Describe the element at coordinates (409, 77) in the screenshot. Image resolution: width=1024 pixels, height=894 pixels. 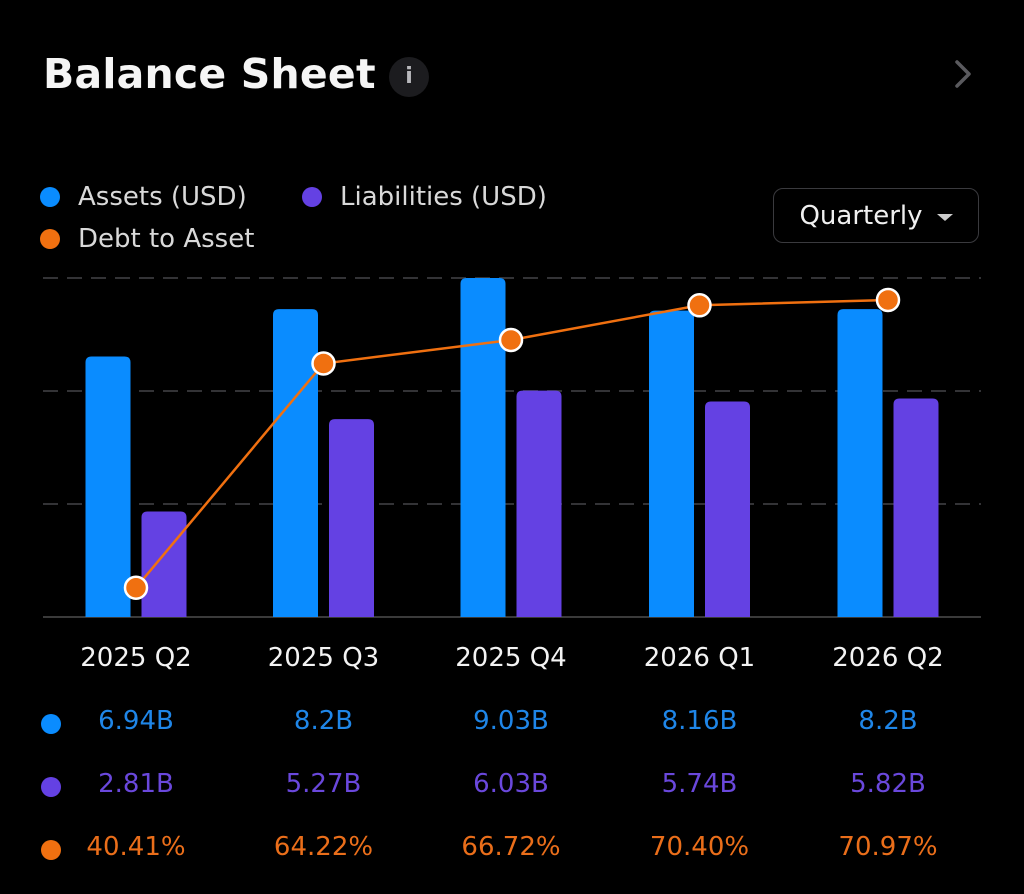
I see `info-icon: i` at that location.